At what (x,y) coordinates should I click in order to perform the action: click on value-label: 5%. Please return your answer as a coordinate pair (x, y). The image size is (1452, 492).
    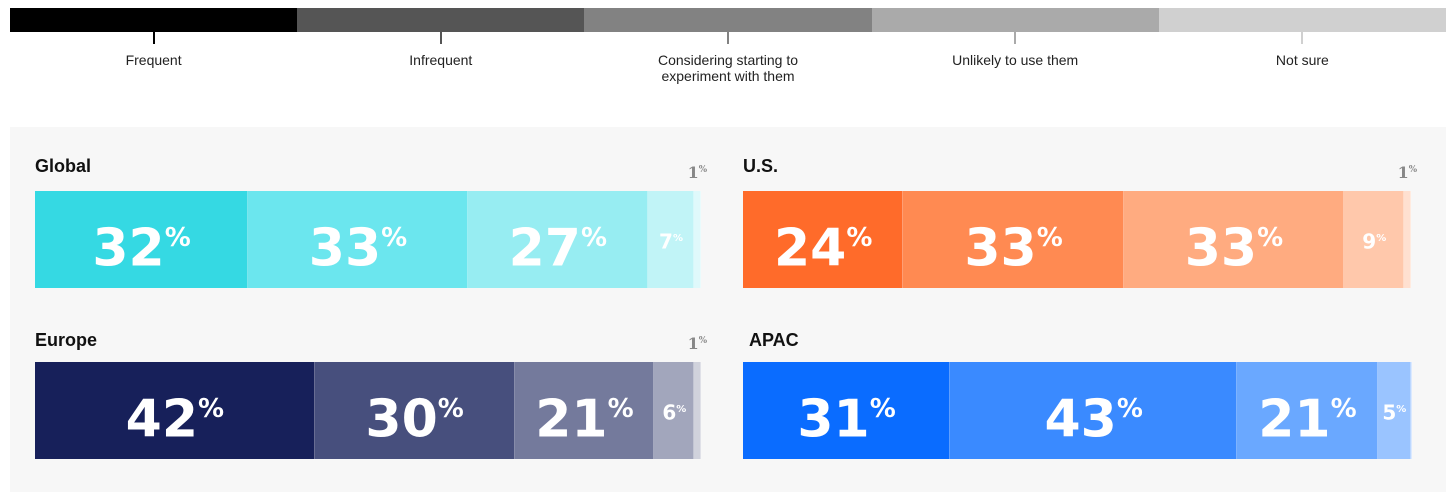
    Looking at the image, I should click on (1394, 412).